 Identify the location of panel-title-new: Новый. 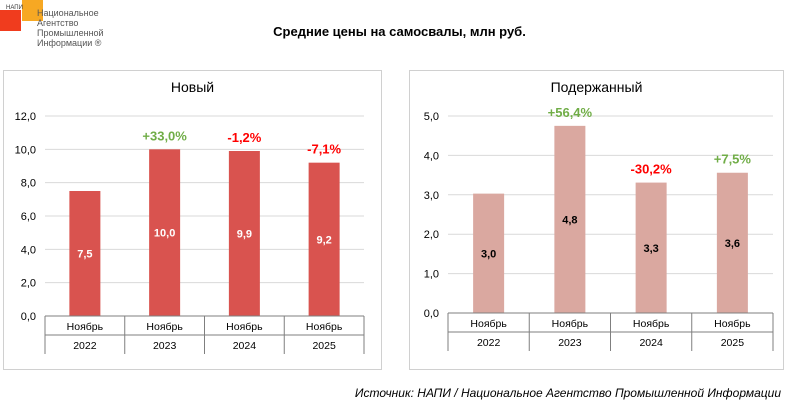
(192, 87).